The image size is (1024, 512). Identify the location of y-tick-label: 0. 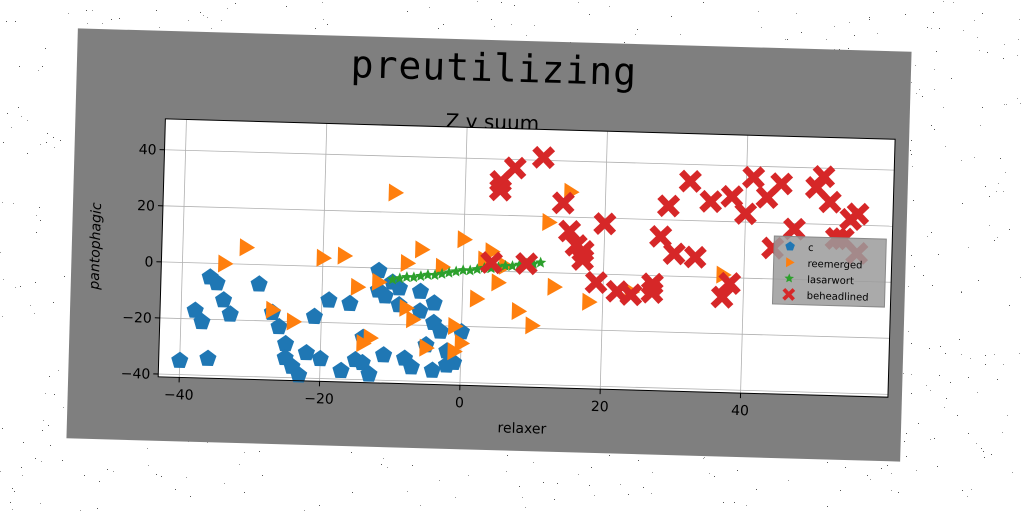
(148, 262).